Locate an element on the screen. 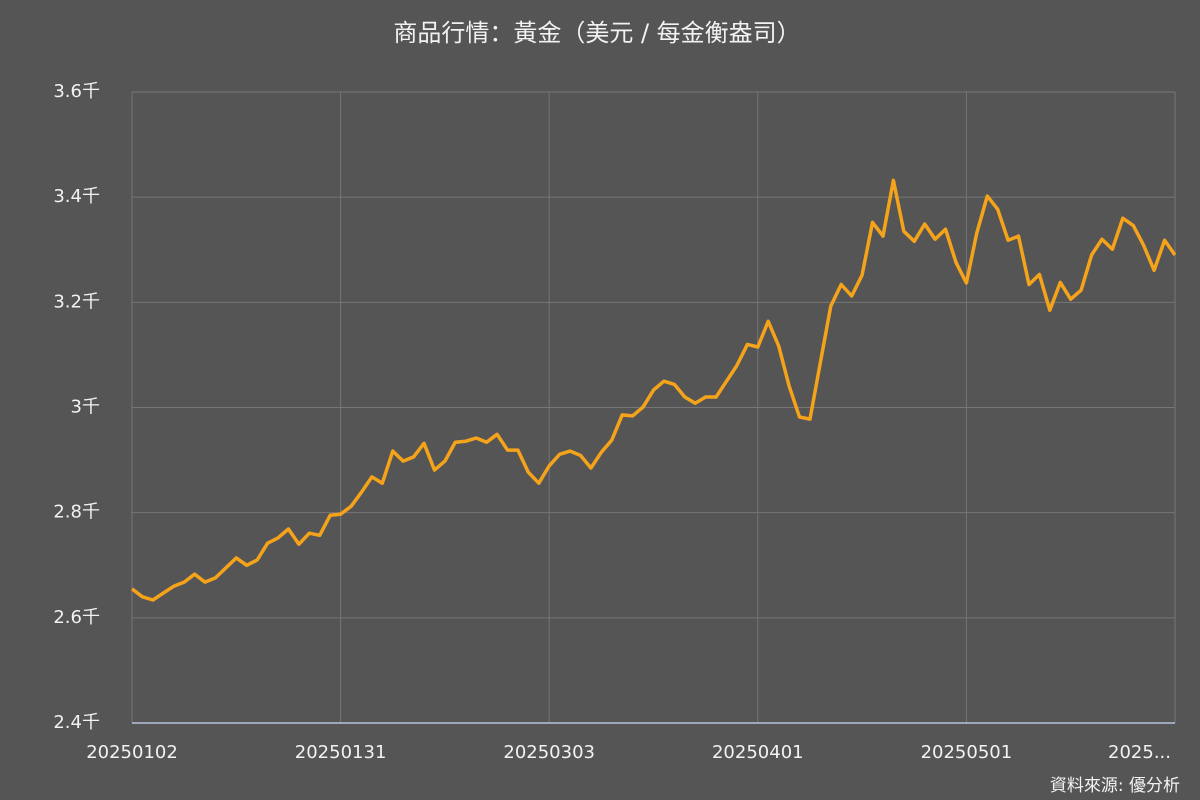  x-tick-label: 20250303 is located at coordinates (549, 752).